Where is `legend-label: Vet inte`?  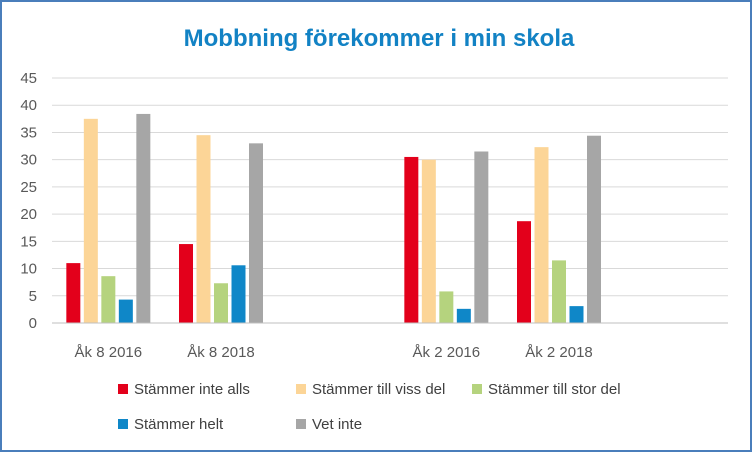
legend-label: Vet inte is located at coordinates (337, 424).